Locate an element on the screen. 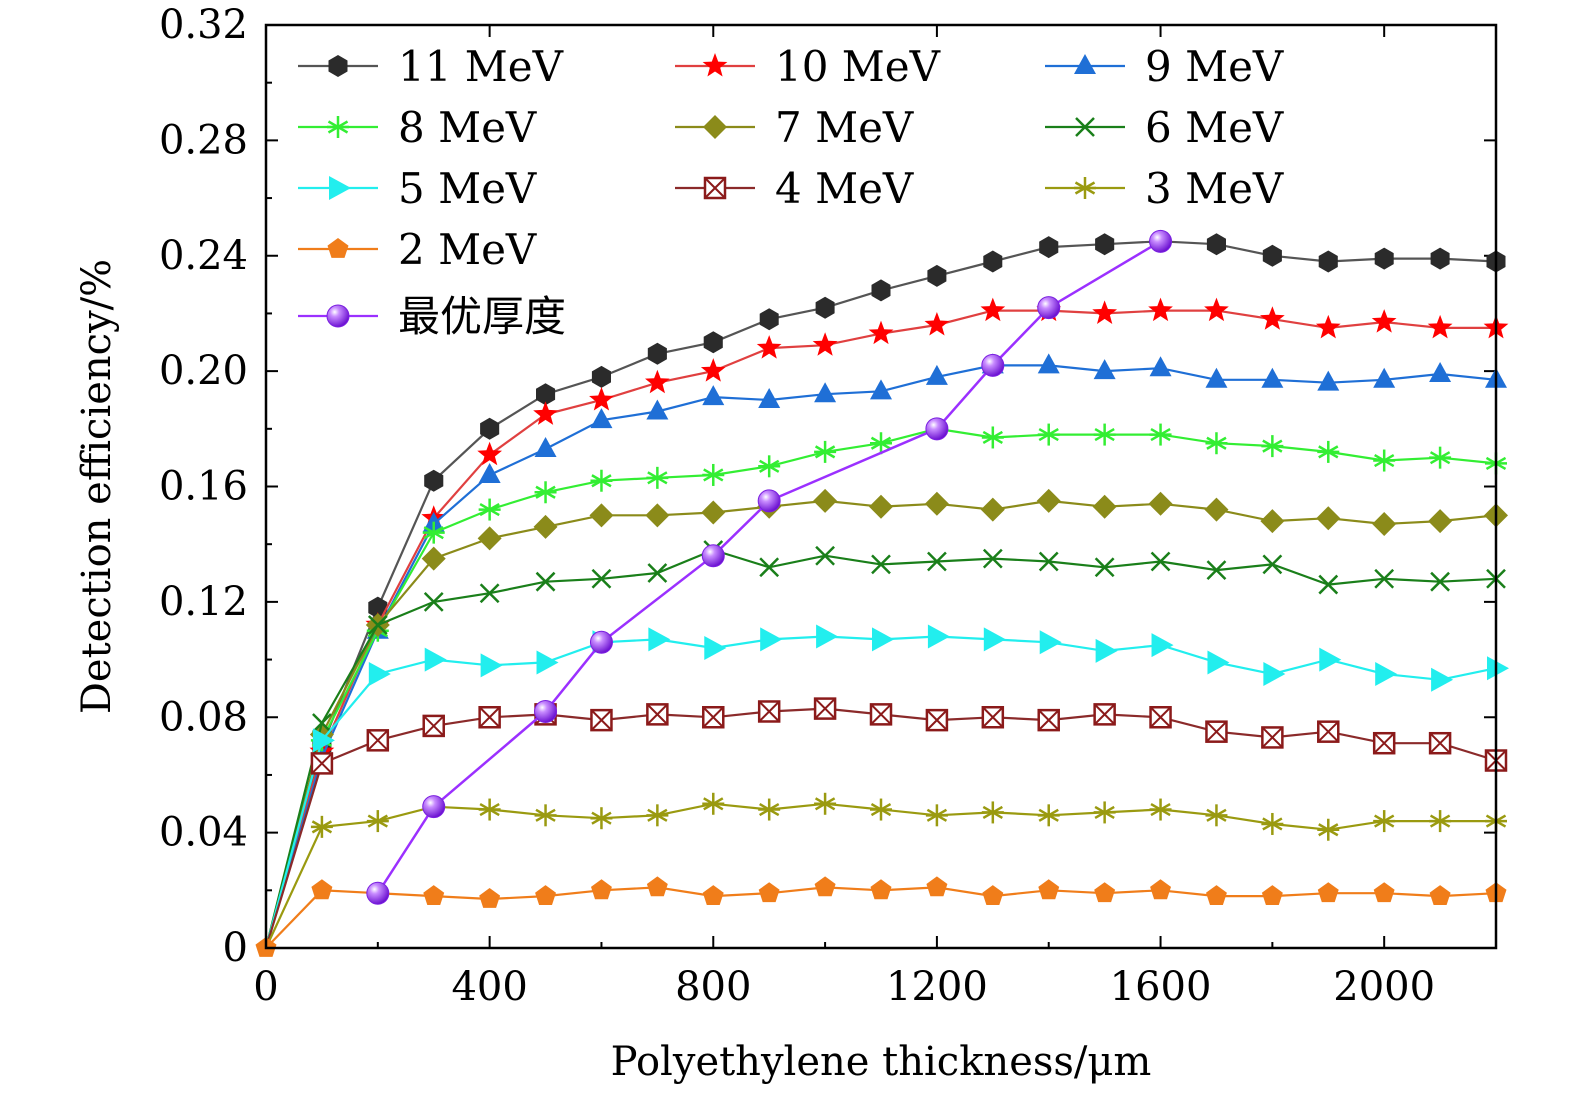  legend-item: 3 MeV is located at coordinates (1164, 188).